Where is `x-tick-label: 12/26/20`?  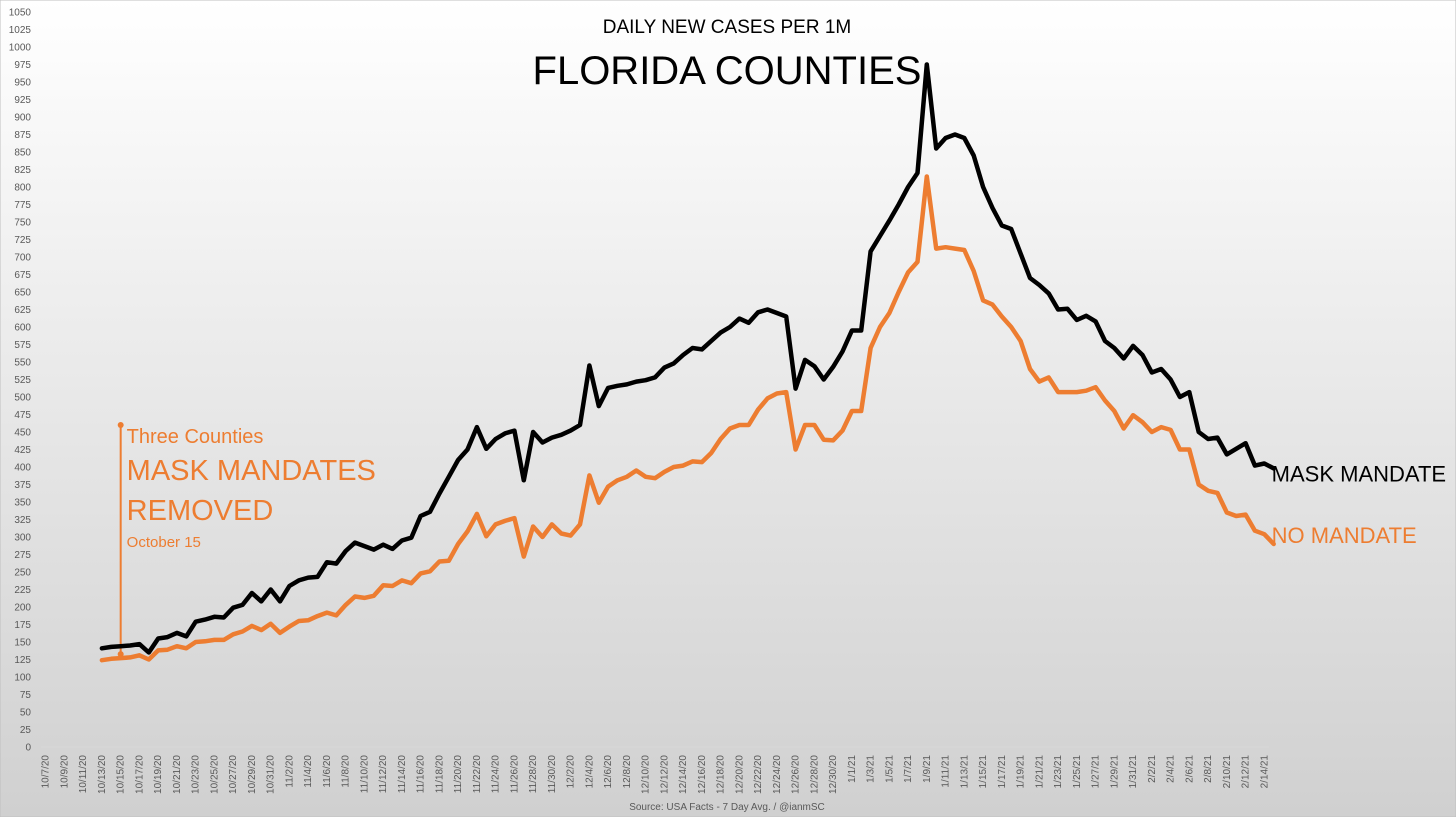
x-tick-label: 12/26/20 is located at coordinates (796, 774).